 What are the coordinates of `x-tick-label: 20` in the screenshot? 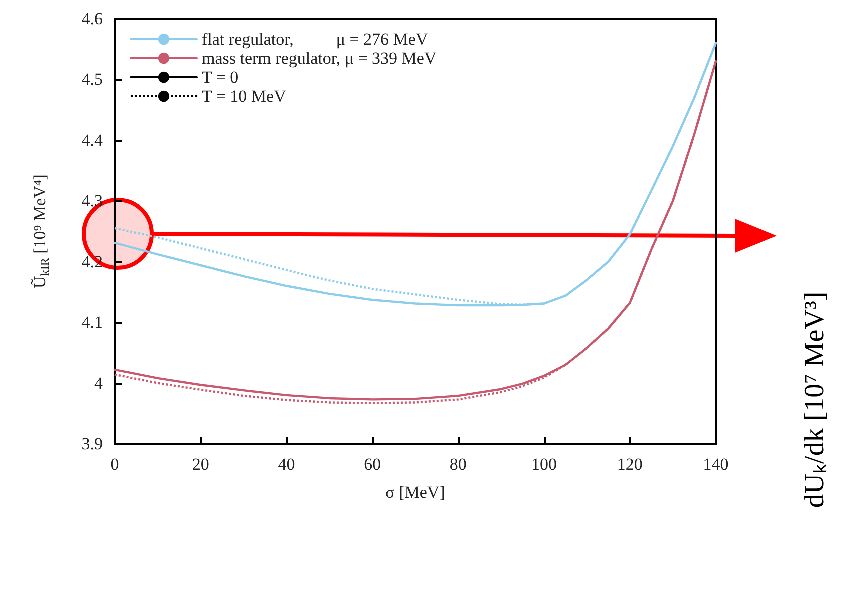 It's located at (201, 464).